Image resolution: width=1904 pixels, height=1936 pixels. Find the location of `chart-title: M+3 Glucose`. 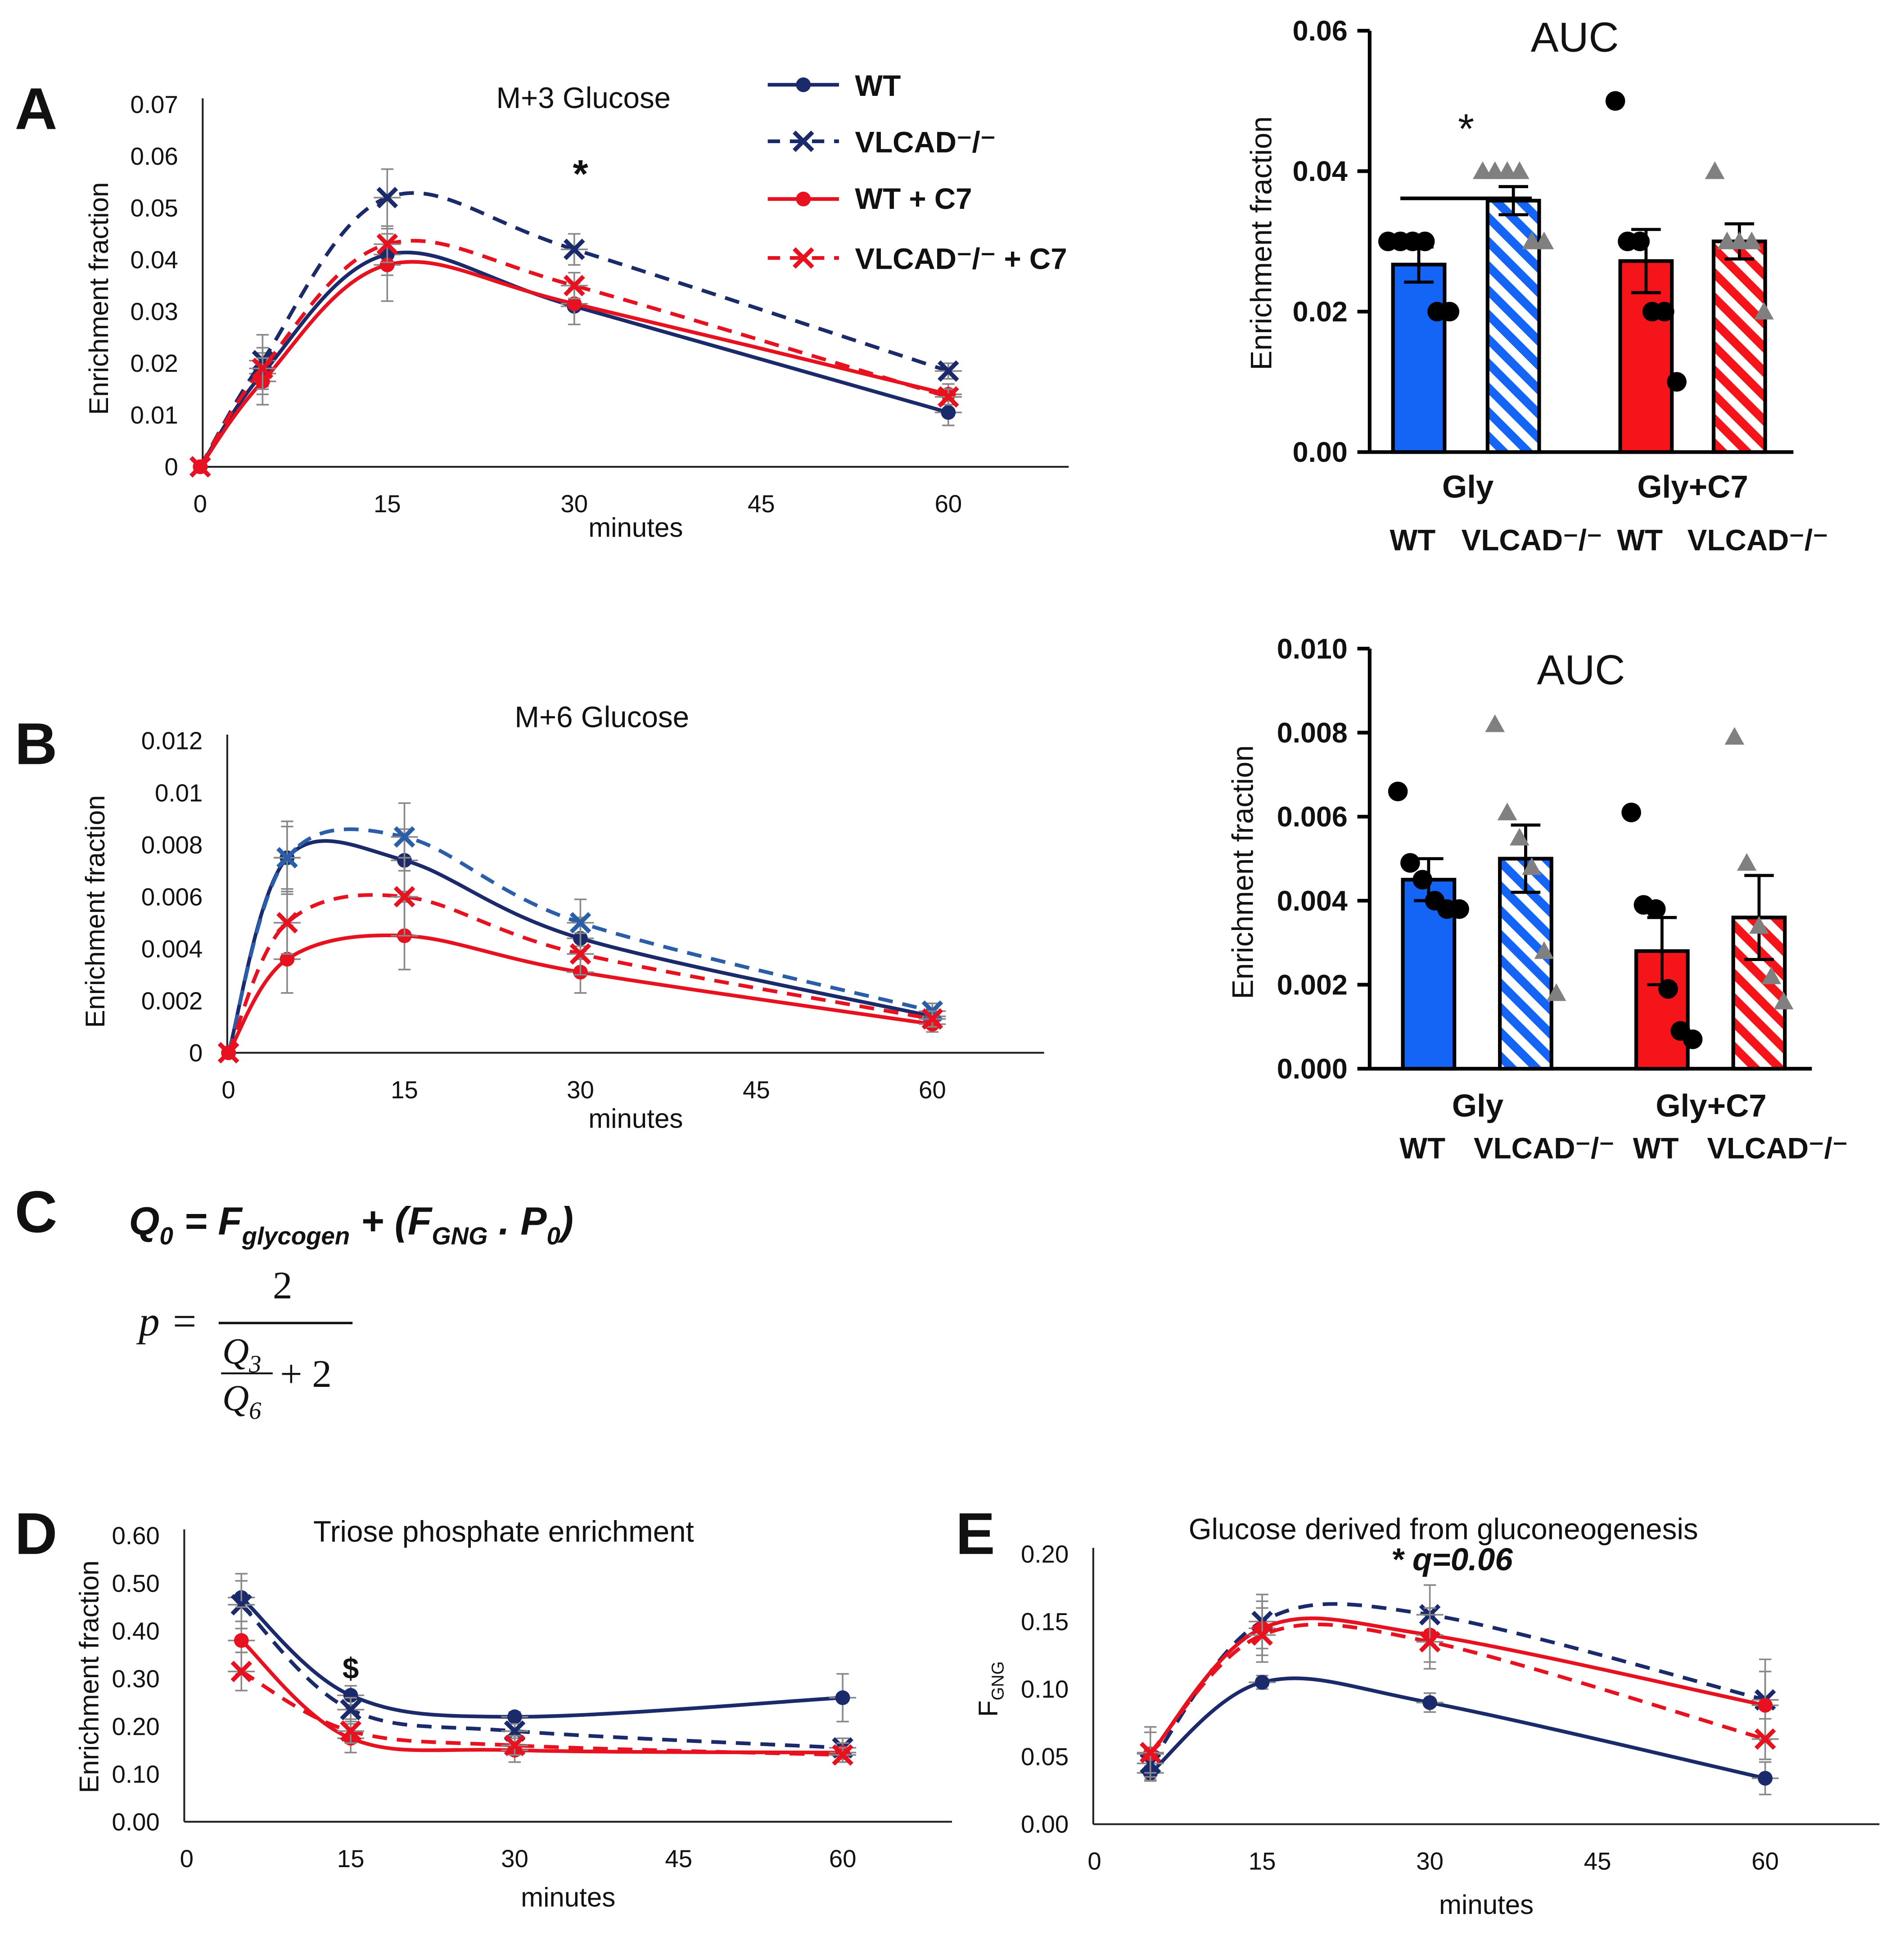

chart-title: M+3 Glucose is located at coordinates (583, 97).